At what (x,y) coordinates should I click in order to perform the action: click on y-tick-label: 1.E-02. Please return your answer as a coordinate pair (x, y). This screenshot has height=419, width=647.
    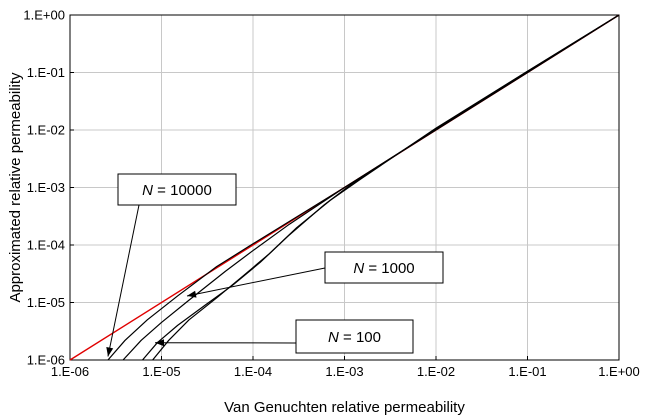
    Looking at the image, I should click on (46, 130).